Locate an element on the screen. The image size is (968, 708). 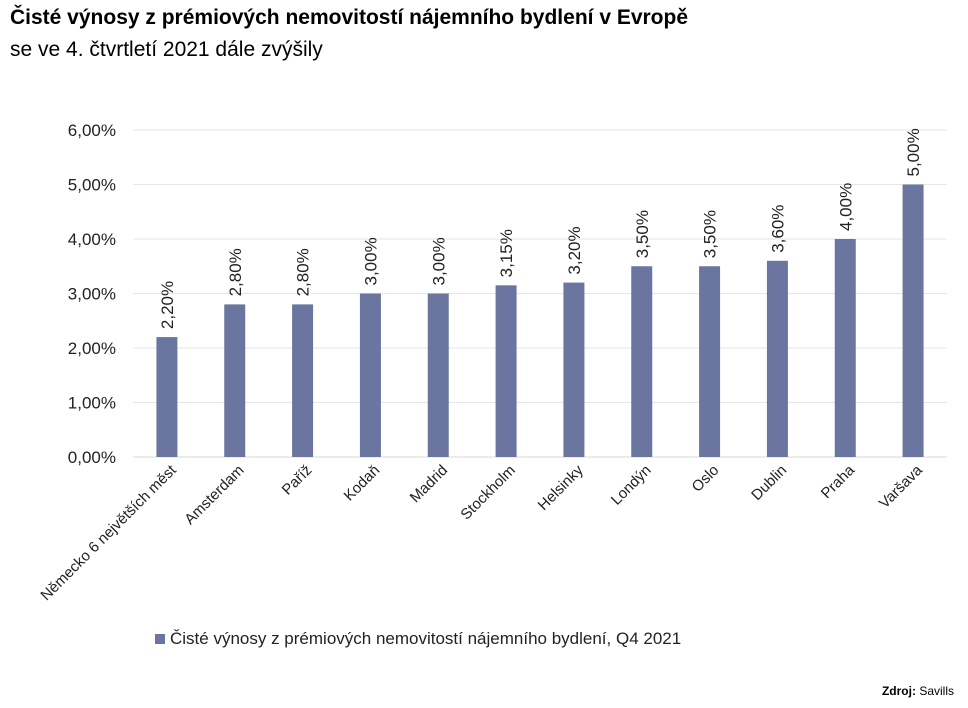
x-tick-label: Oslo is located at coordinates (706, 479).